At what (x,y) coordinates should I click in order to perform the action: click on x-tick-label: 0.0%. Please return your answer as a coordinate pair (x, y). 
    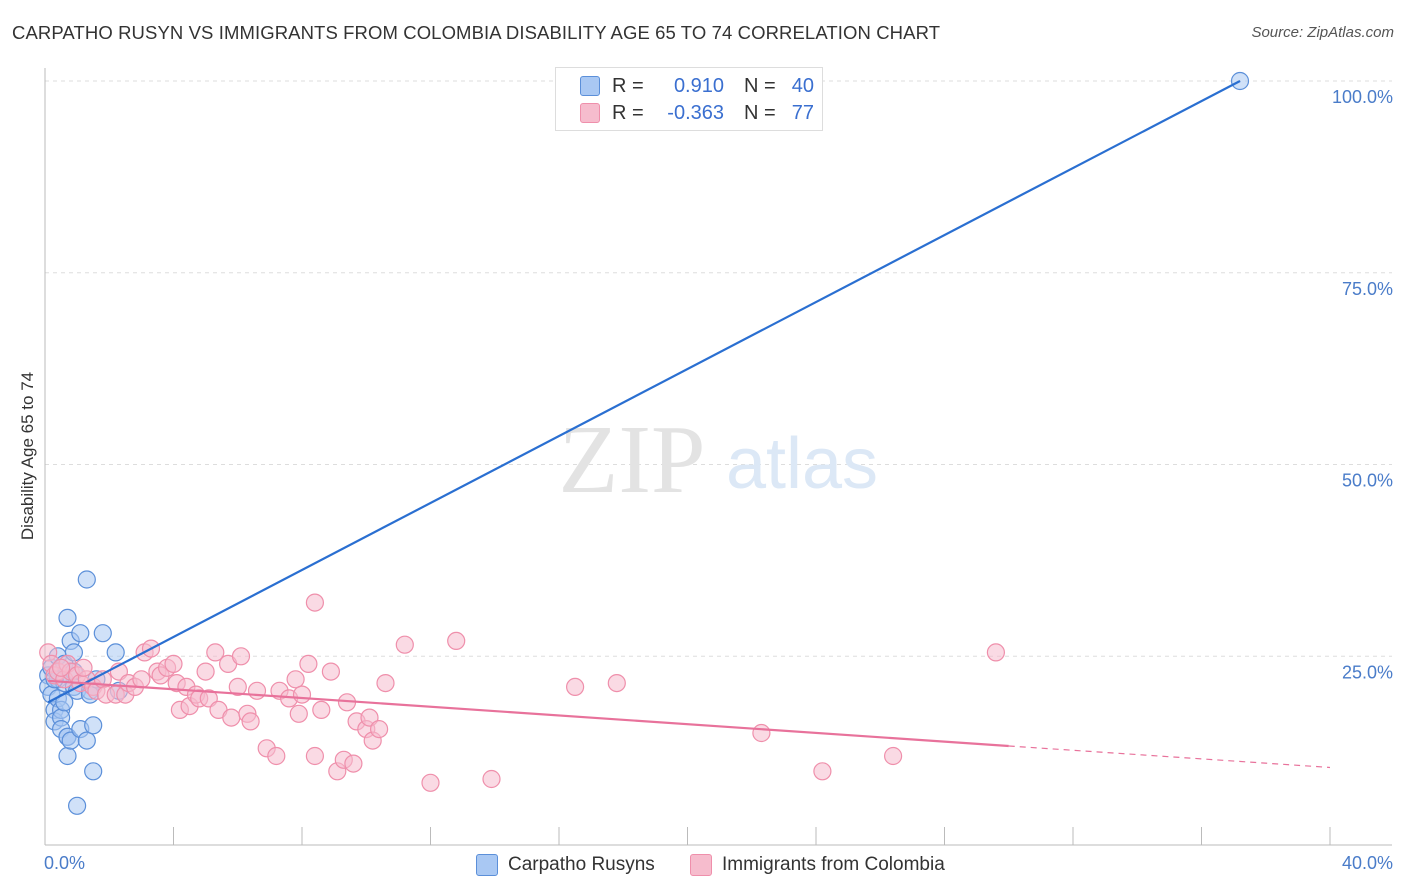
    Looking at the image, I should click on (64, 863).